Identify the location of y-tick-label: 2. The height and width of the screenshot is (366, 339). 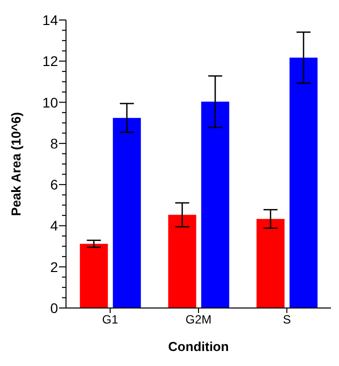
(54, 266).